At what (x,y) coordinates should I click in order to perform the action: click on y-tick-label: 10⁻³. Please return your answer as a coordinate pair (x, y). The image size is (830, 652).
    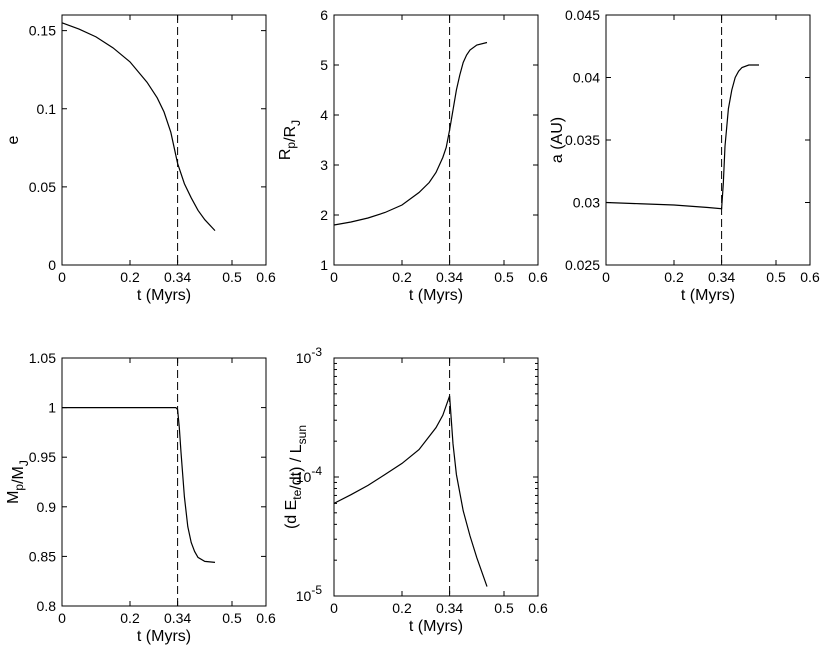
    Looking at the image, I should click on (309, 355).